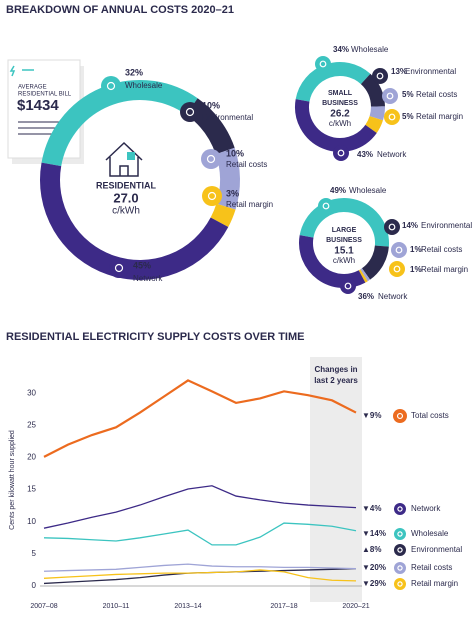  What do you see at coordinates (335, 369) in the screenshot?
I see `band-annotation: Changes in` at bounding box center [335, 369].